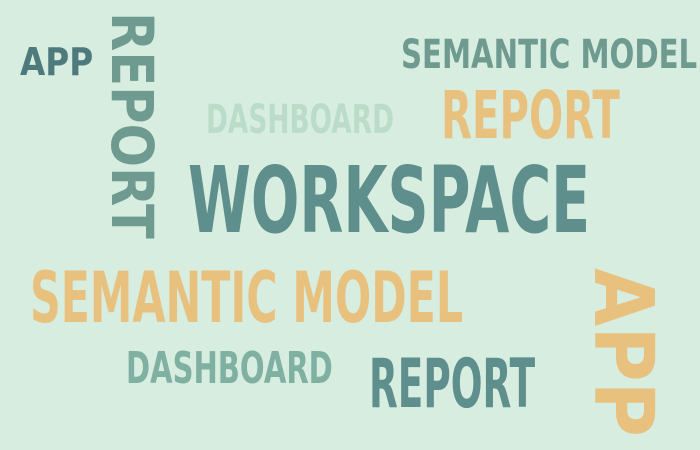 The width and height of the screenshot is (700, 450). Describe the element at coordinates (452, 384) in the screenshot. I see `word-report-bottom: REPORT` at that location.